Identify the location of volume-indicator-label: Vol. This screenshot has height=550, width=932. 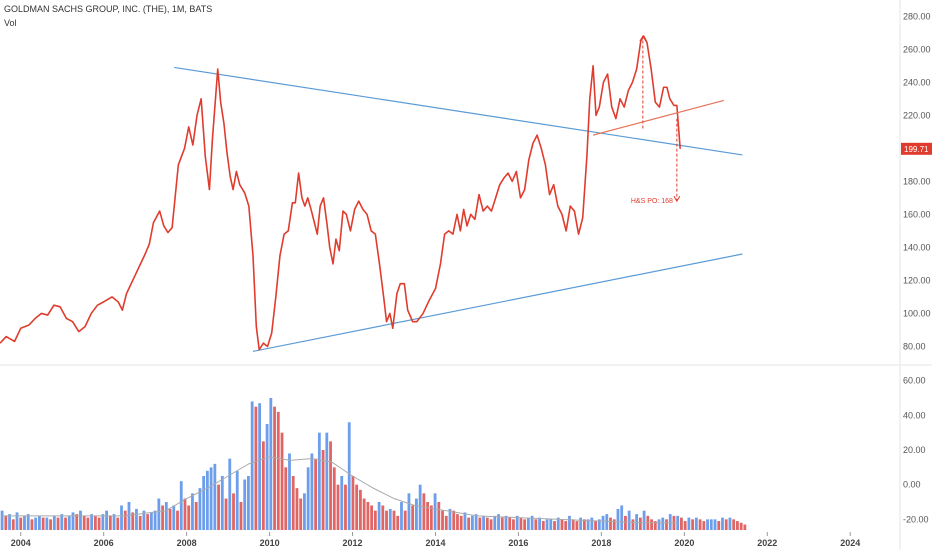
(10, 23).